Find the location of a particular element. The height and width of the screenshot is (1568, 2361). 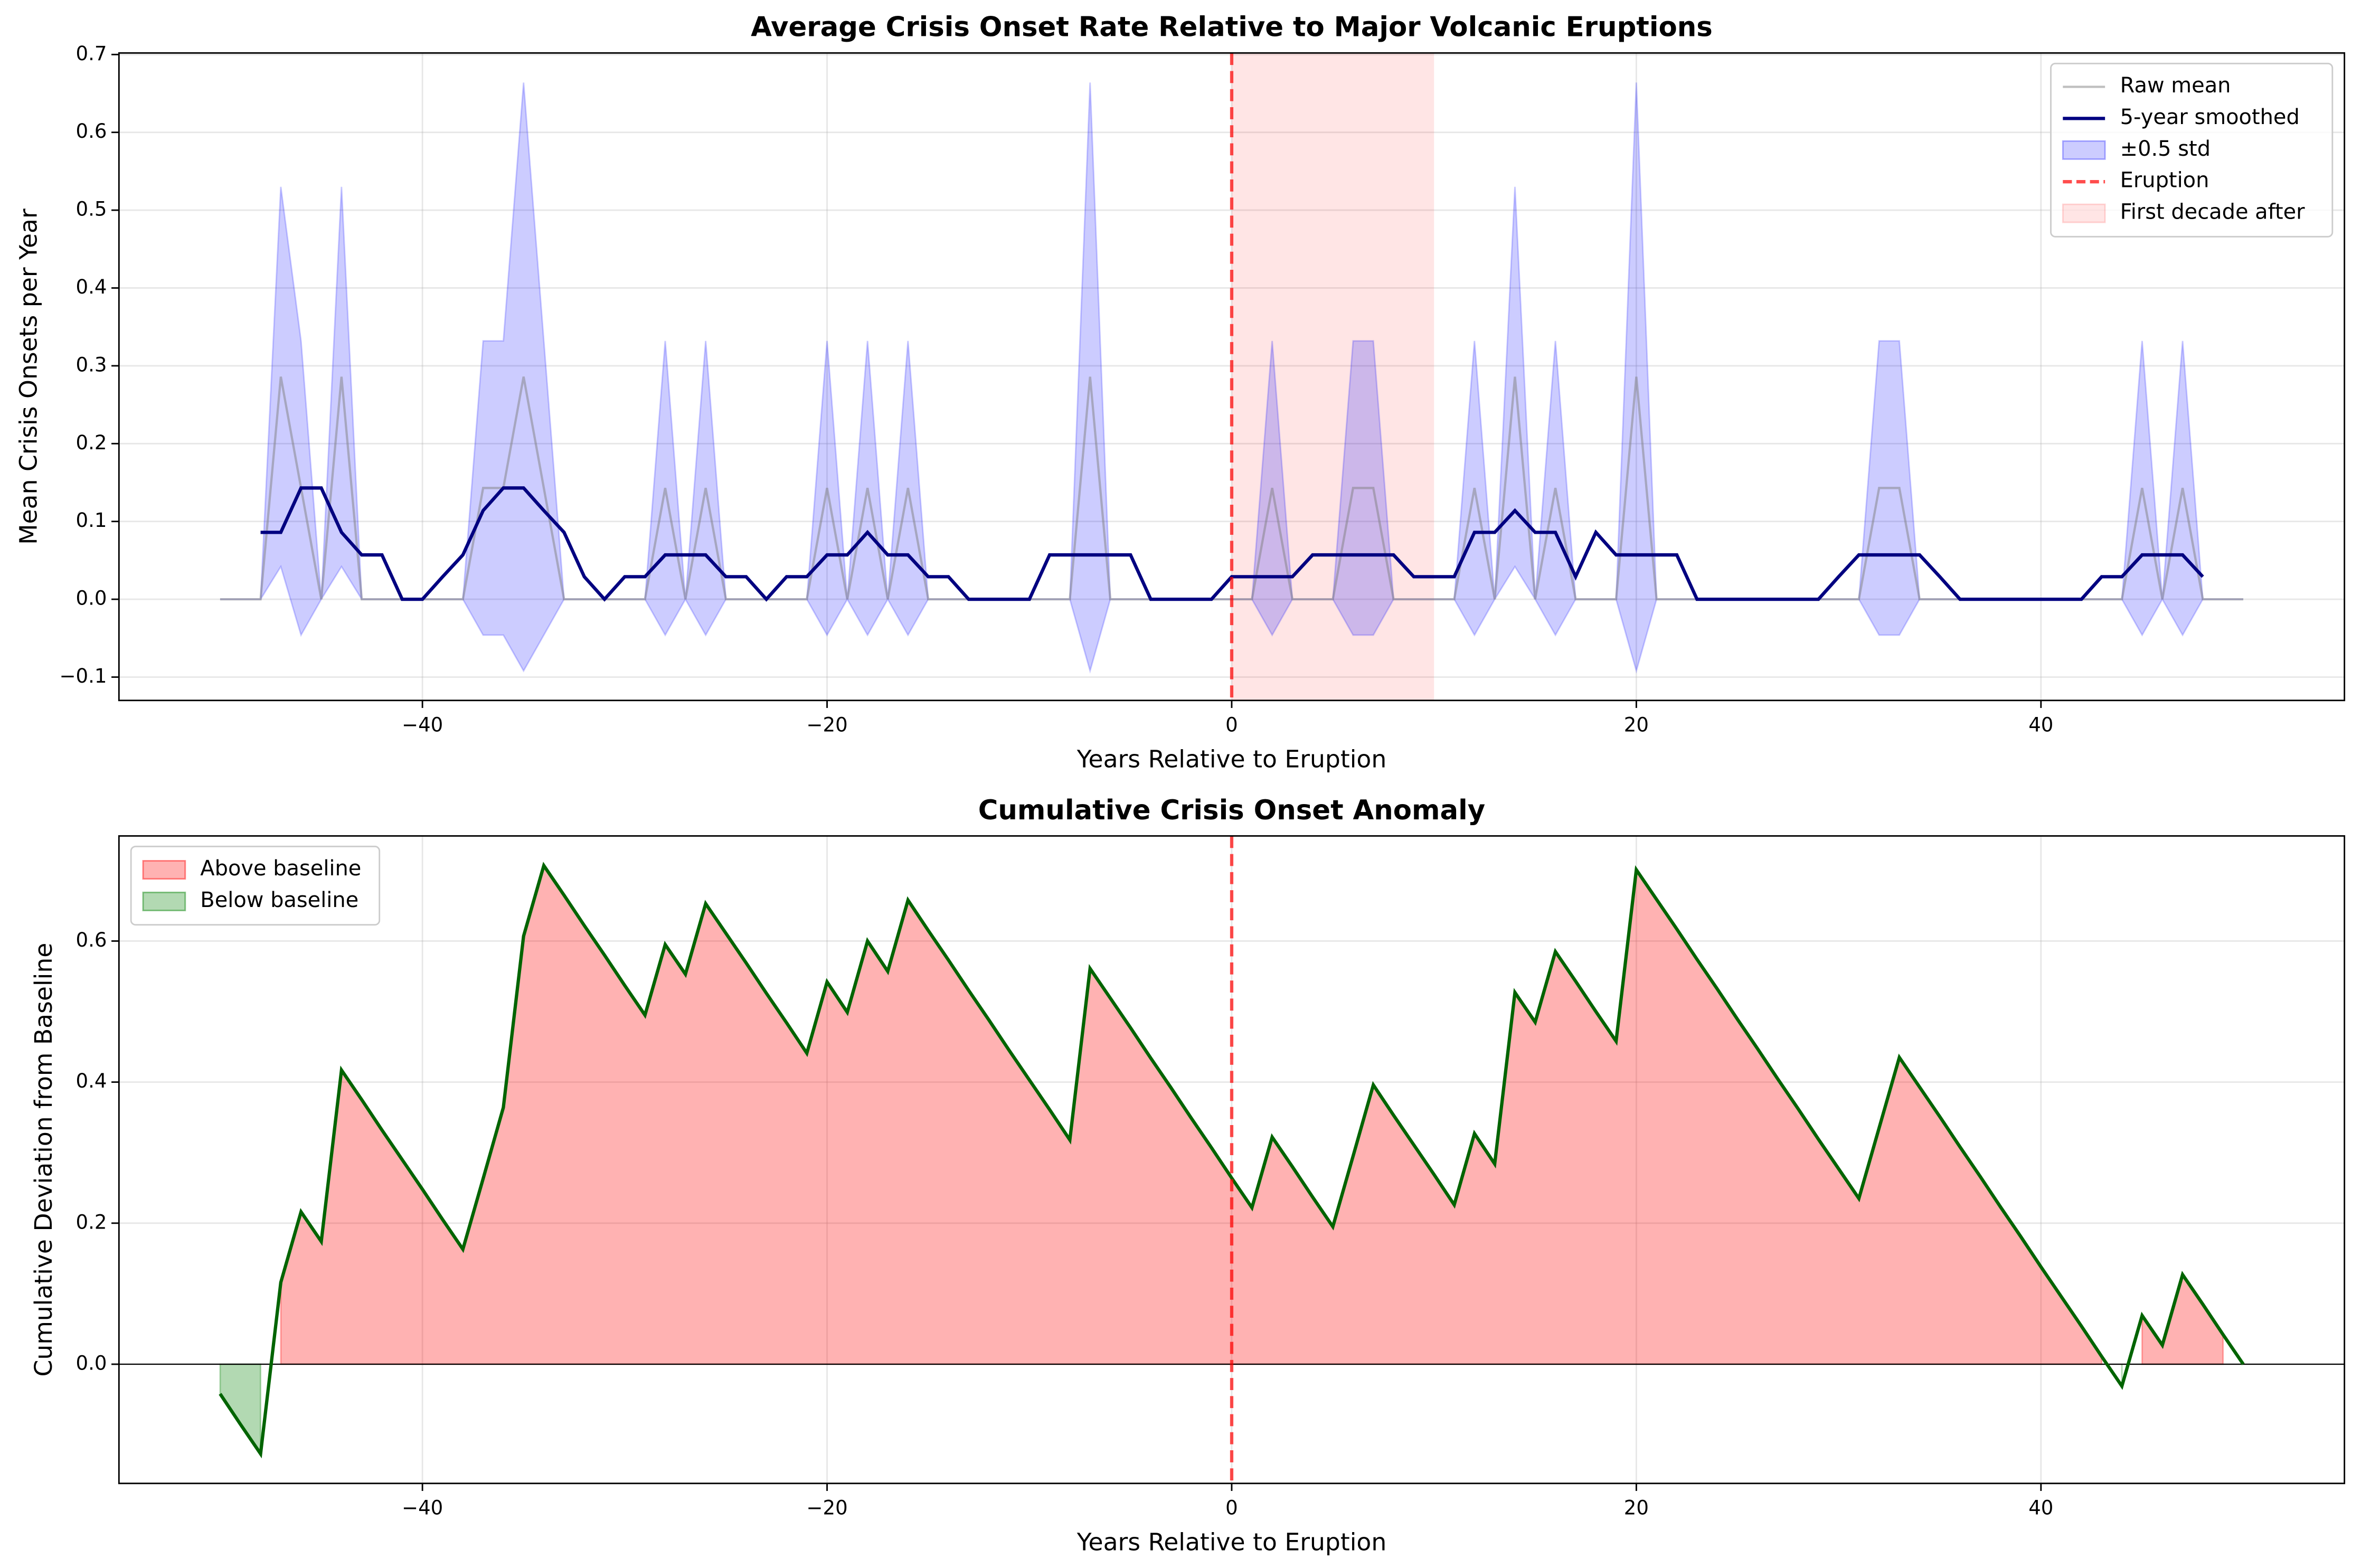

legend: Above baseline Below baseline is located at coordinates (255, 886).